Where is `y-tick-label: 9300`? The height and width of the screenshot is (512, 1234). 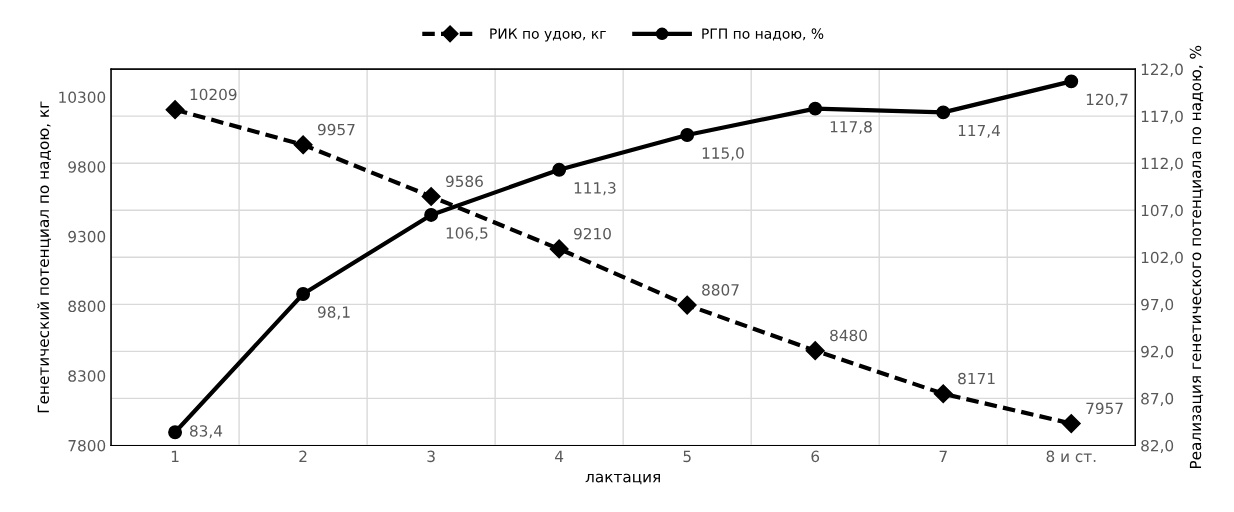
y-tick-label: 9300 is located at coordinates (87, 236).